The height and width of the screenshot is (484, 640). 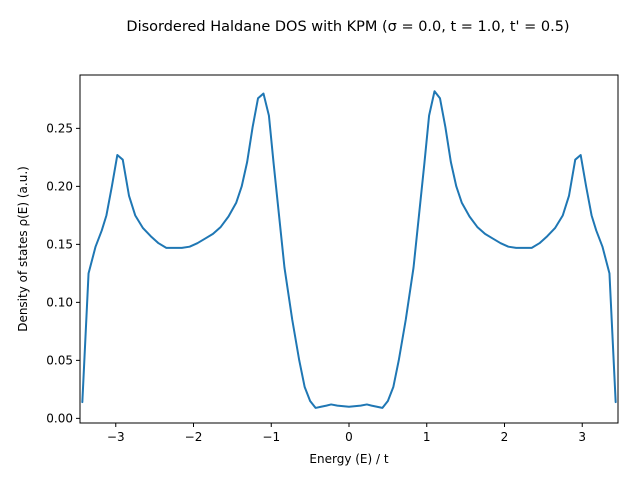 What do you see at coordinates (59, 418) in the screenshot?
I see `y-tick-label: 0.00` at bounding box center [59, 418].